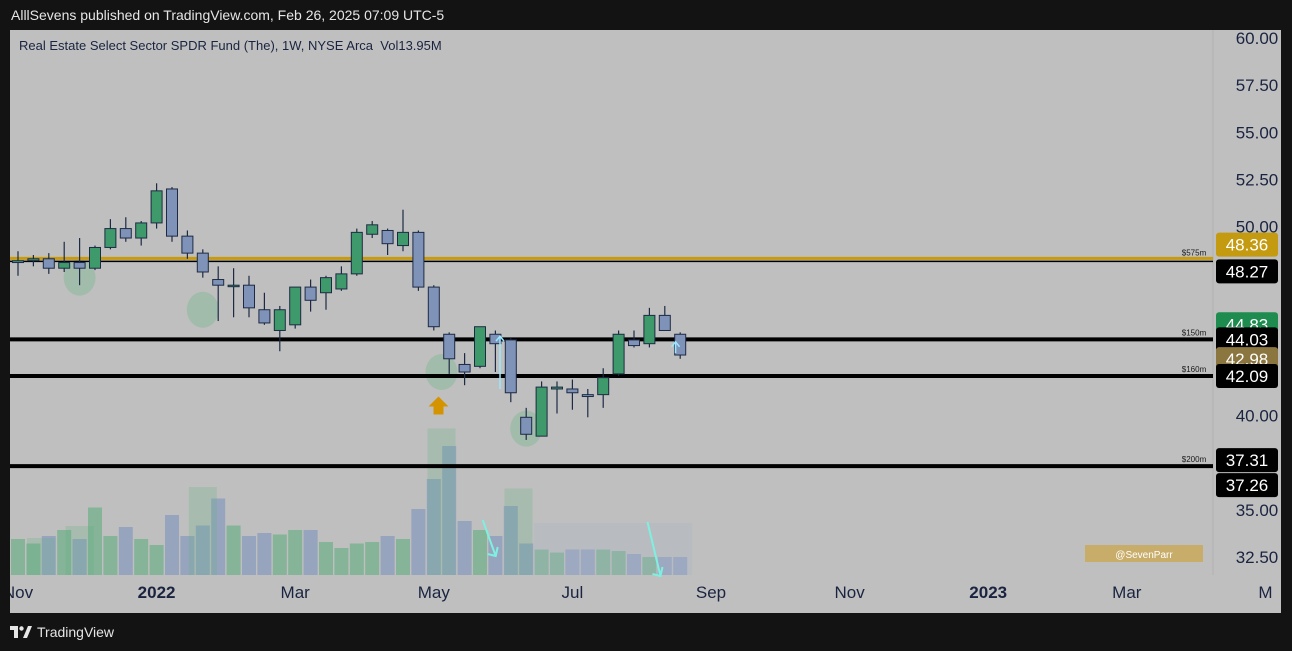 This screenshot has width=1292, height=651. I want to click on y-tick-label: 32.50, so click(1257, 557).